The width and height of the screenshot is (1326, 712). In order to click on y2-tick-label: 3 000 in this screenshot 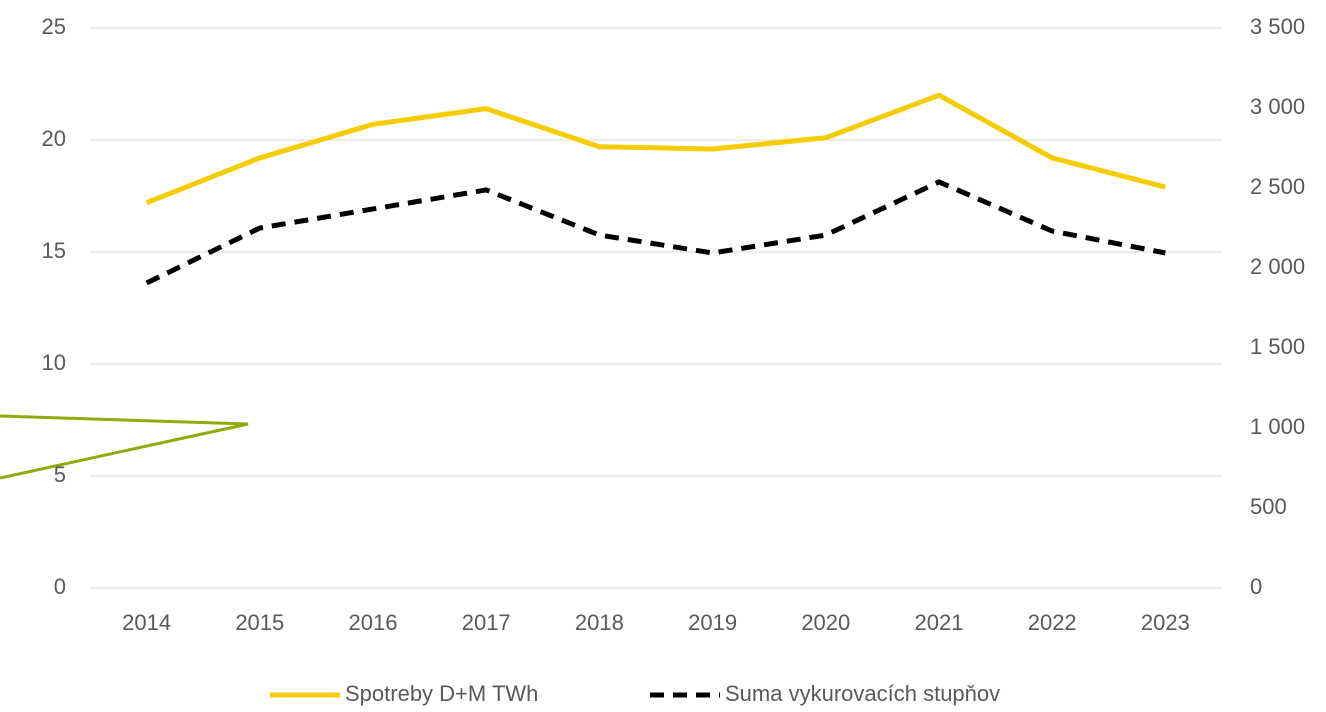, I will do `click(1277, 106)`.